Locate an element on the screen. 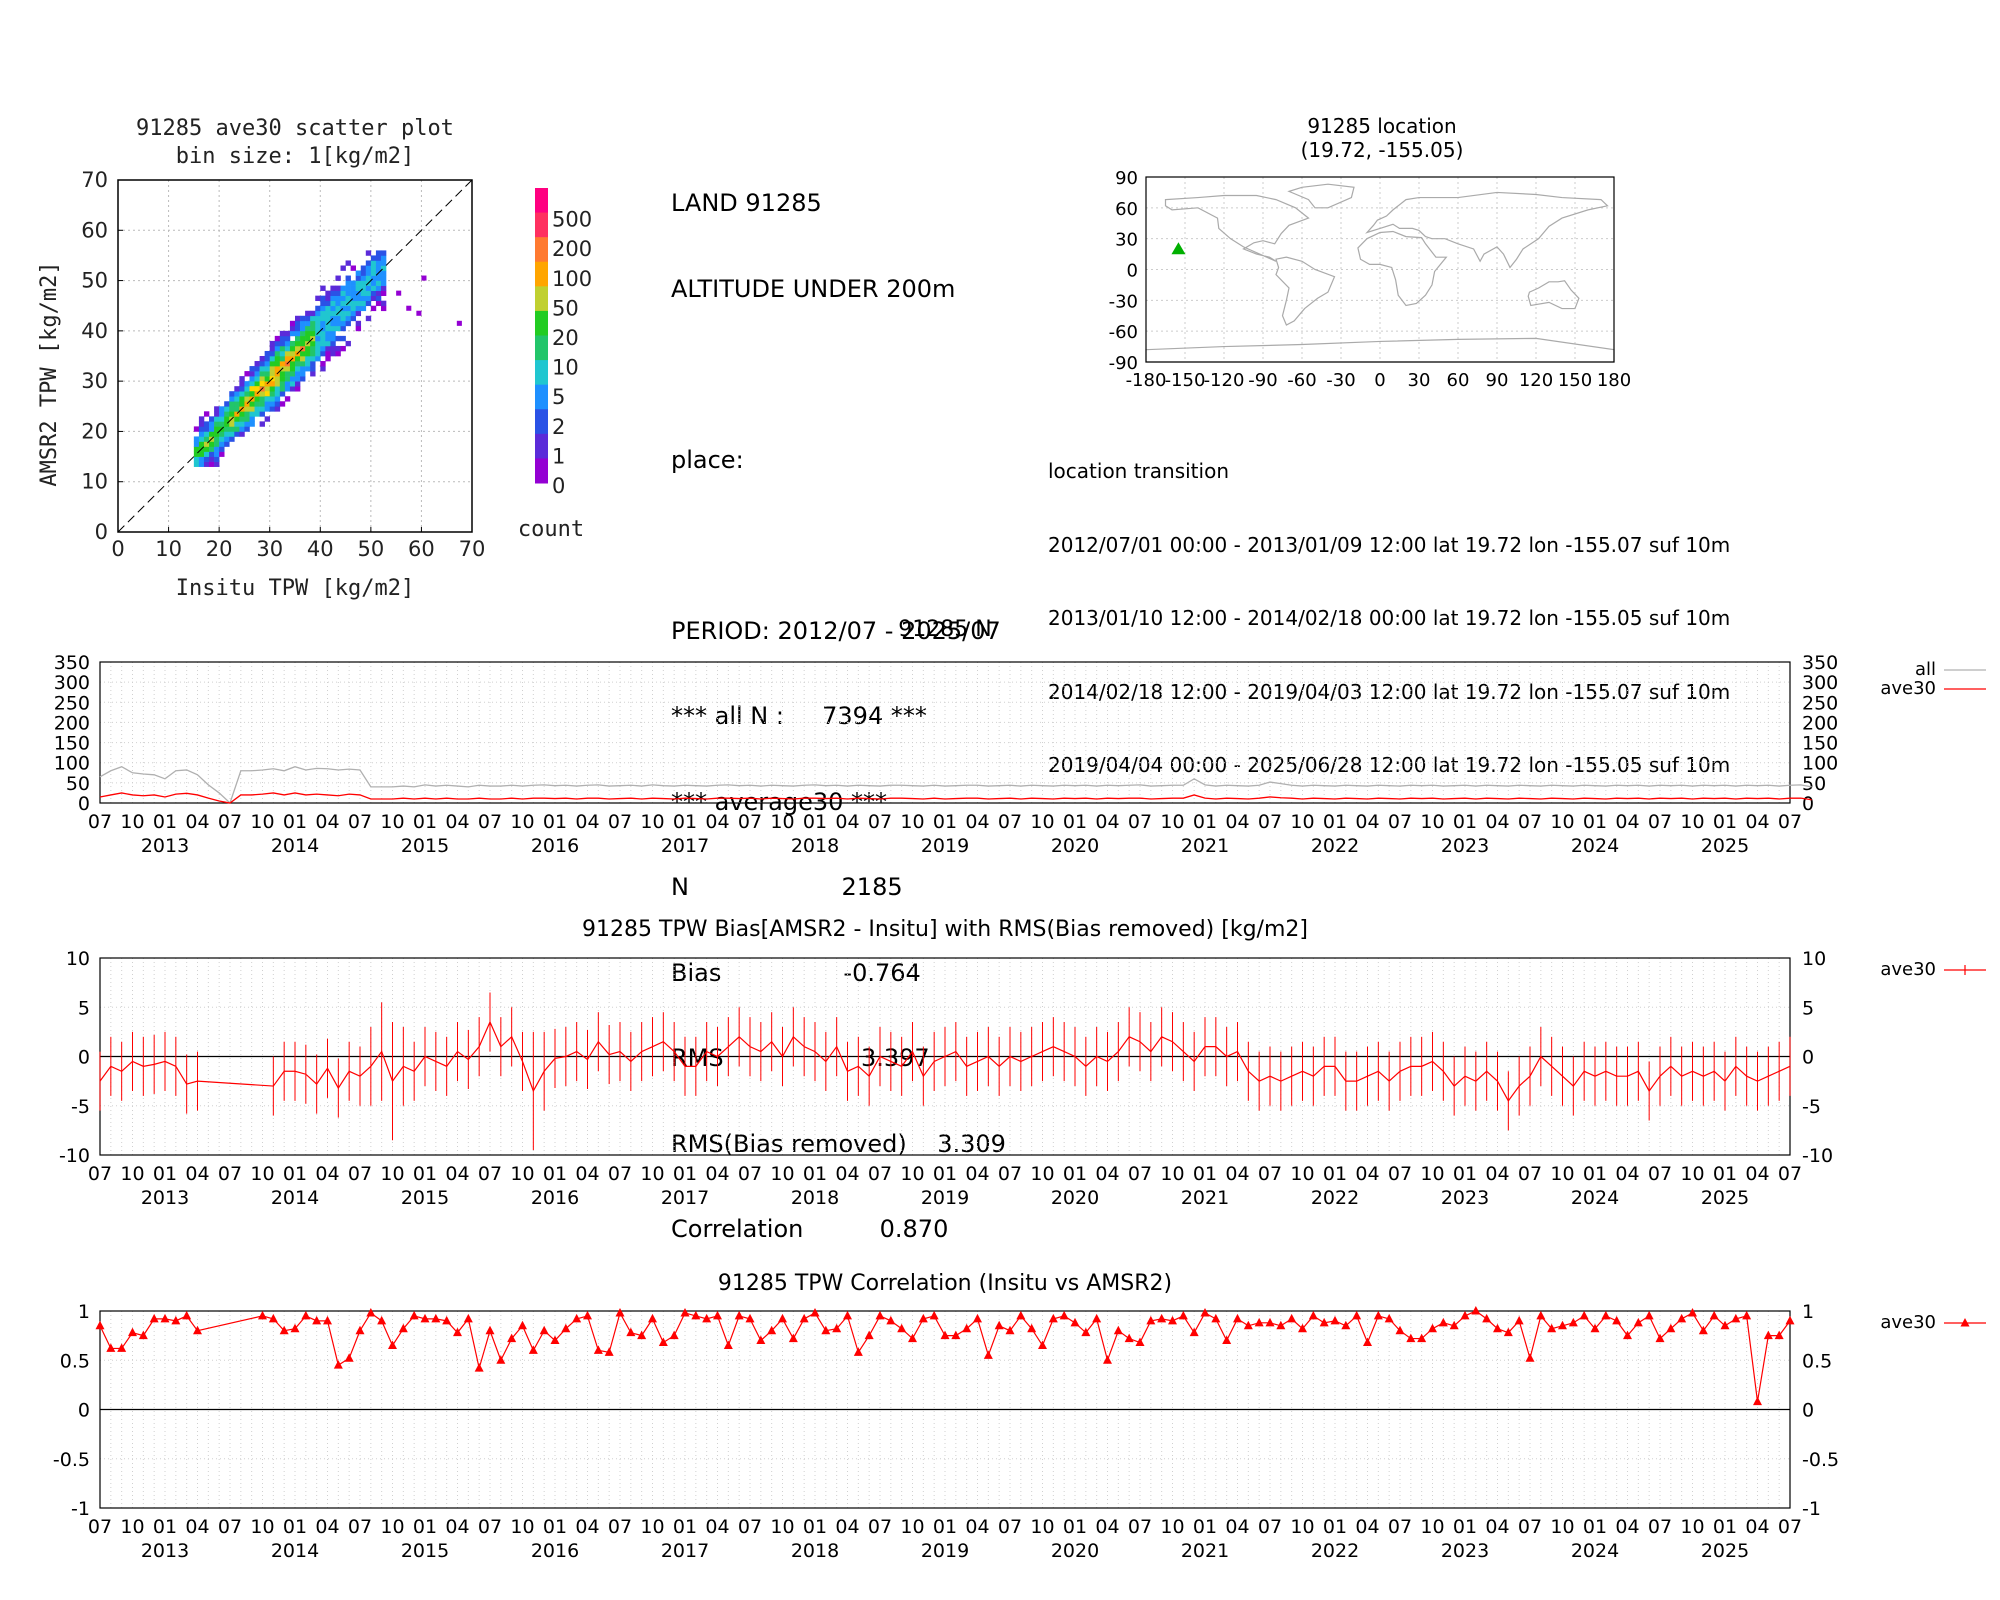 The width and height of the screenshot is (2000, 1600). bias-y-tick-right: 10 is located at coordinates (1814, 959).